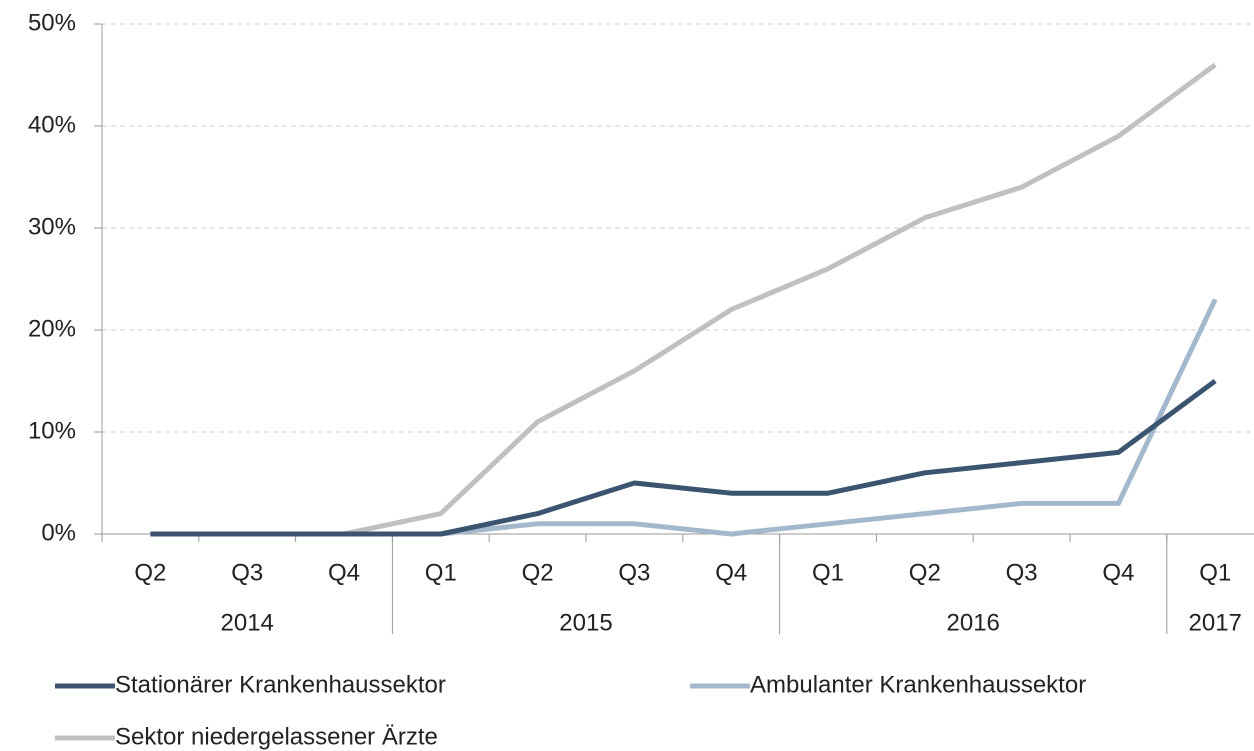  I want to click on y-tick-label: 40%, so click(52, 124).